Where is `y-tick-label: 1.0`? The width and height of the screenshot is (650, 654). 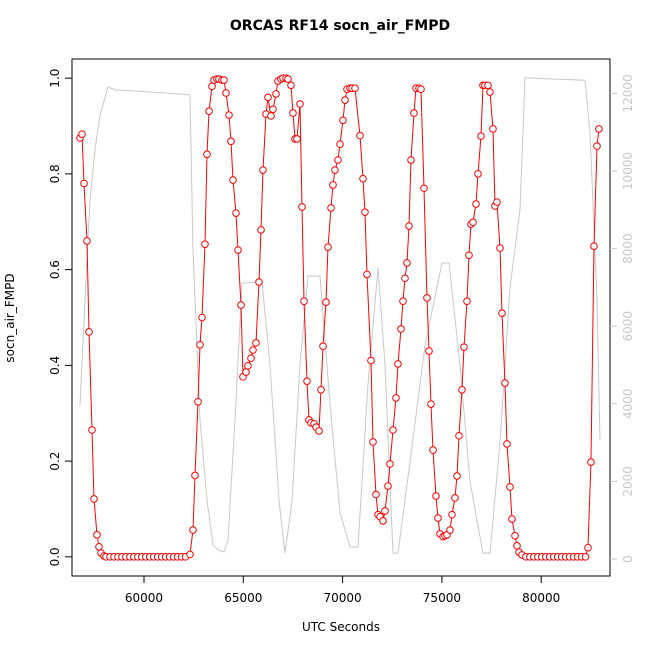
y-tick-label: 1.0 is located at coordinates (55, 78).